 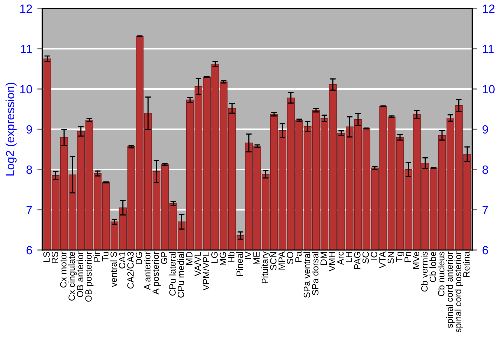 I want to click on x-tick-label: VPM/VPL, so click(x=206, y=271).